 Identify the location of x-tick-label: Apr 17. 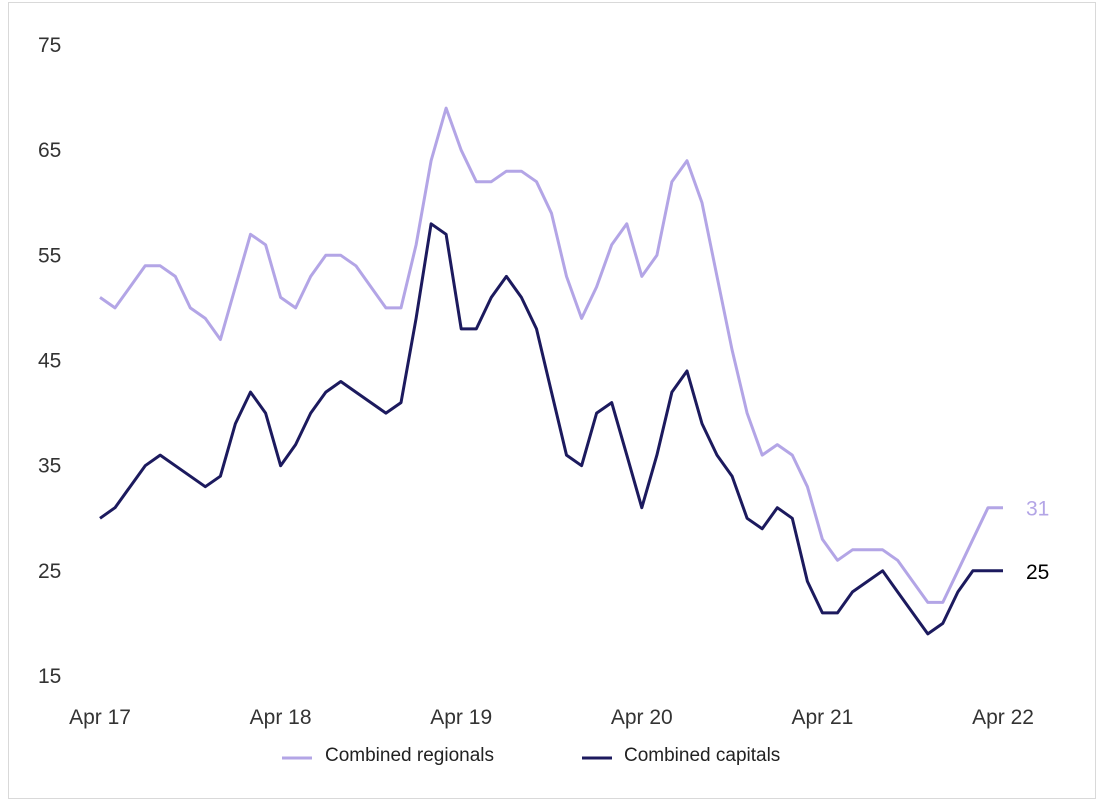
(100, 717).